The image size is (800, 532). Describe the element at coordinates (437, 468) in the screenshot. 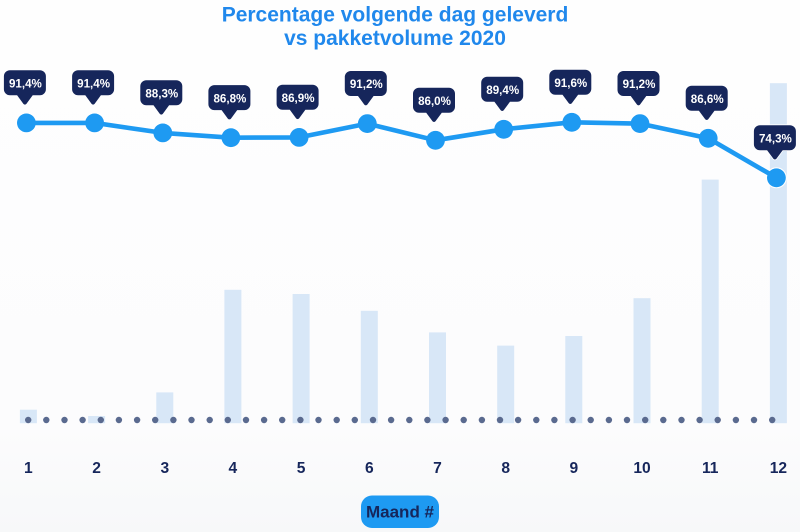

I see `svg-text: 7` at that location.